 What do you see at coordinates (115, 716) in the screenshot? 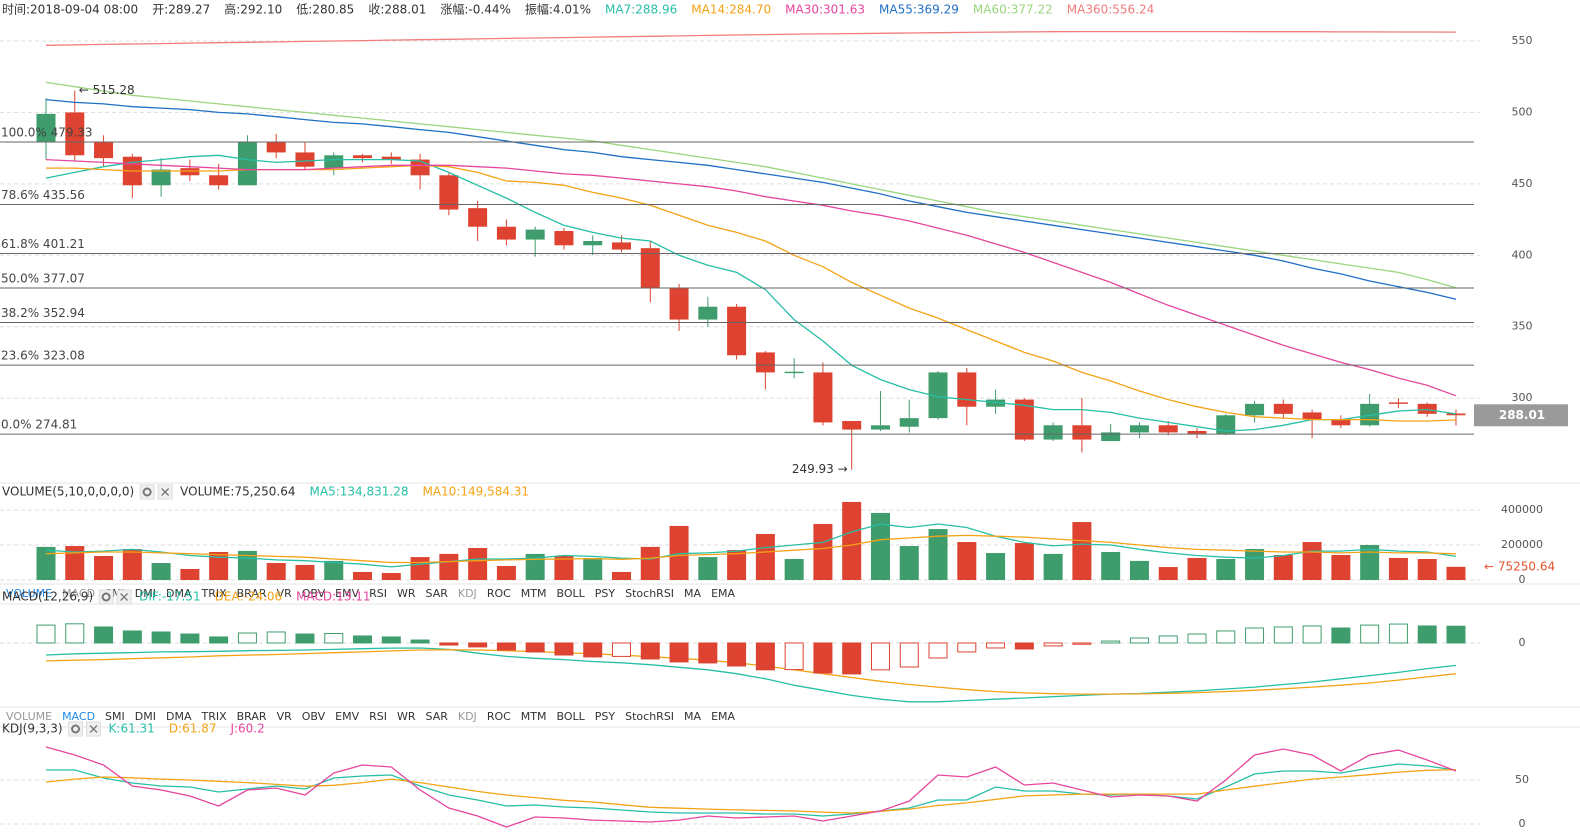
I see `indicator-tab: SMI` at bounding box center [115, 716].